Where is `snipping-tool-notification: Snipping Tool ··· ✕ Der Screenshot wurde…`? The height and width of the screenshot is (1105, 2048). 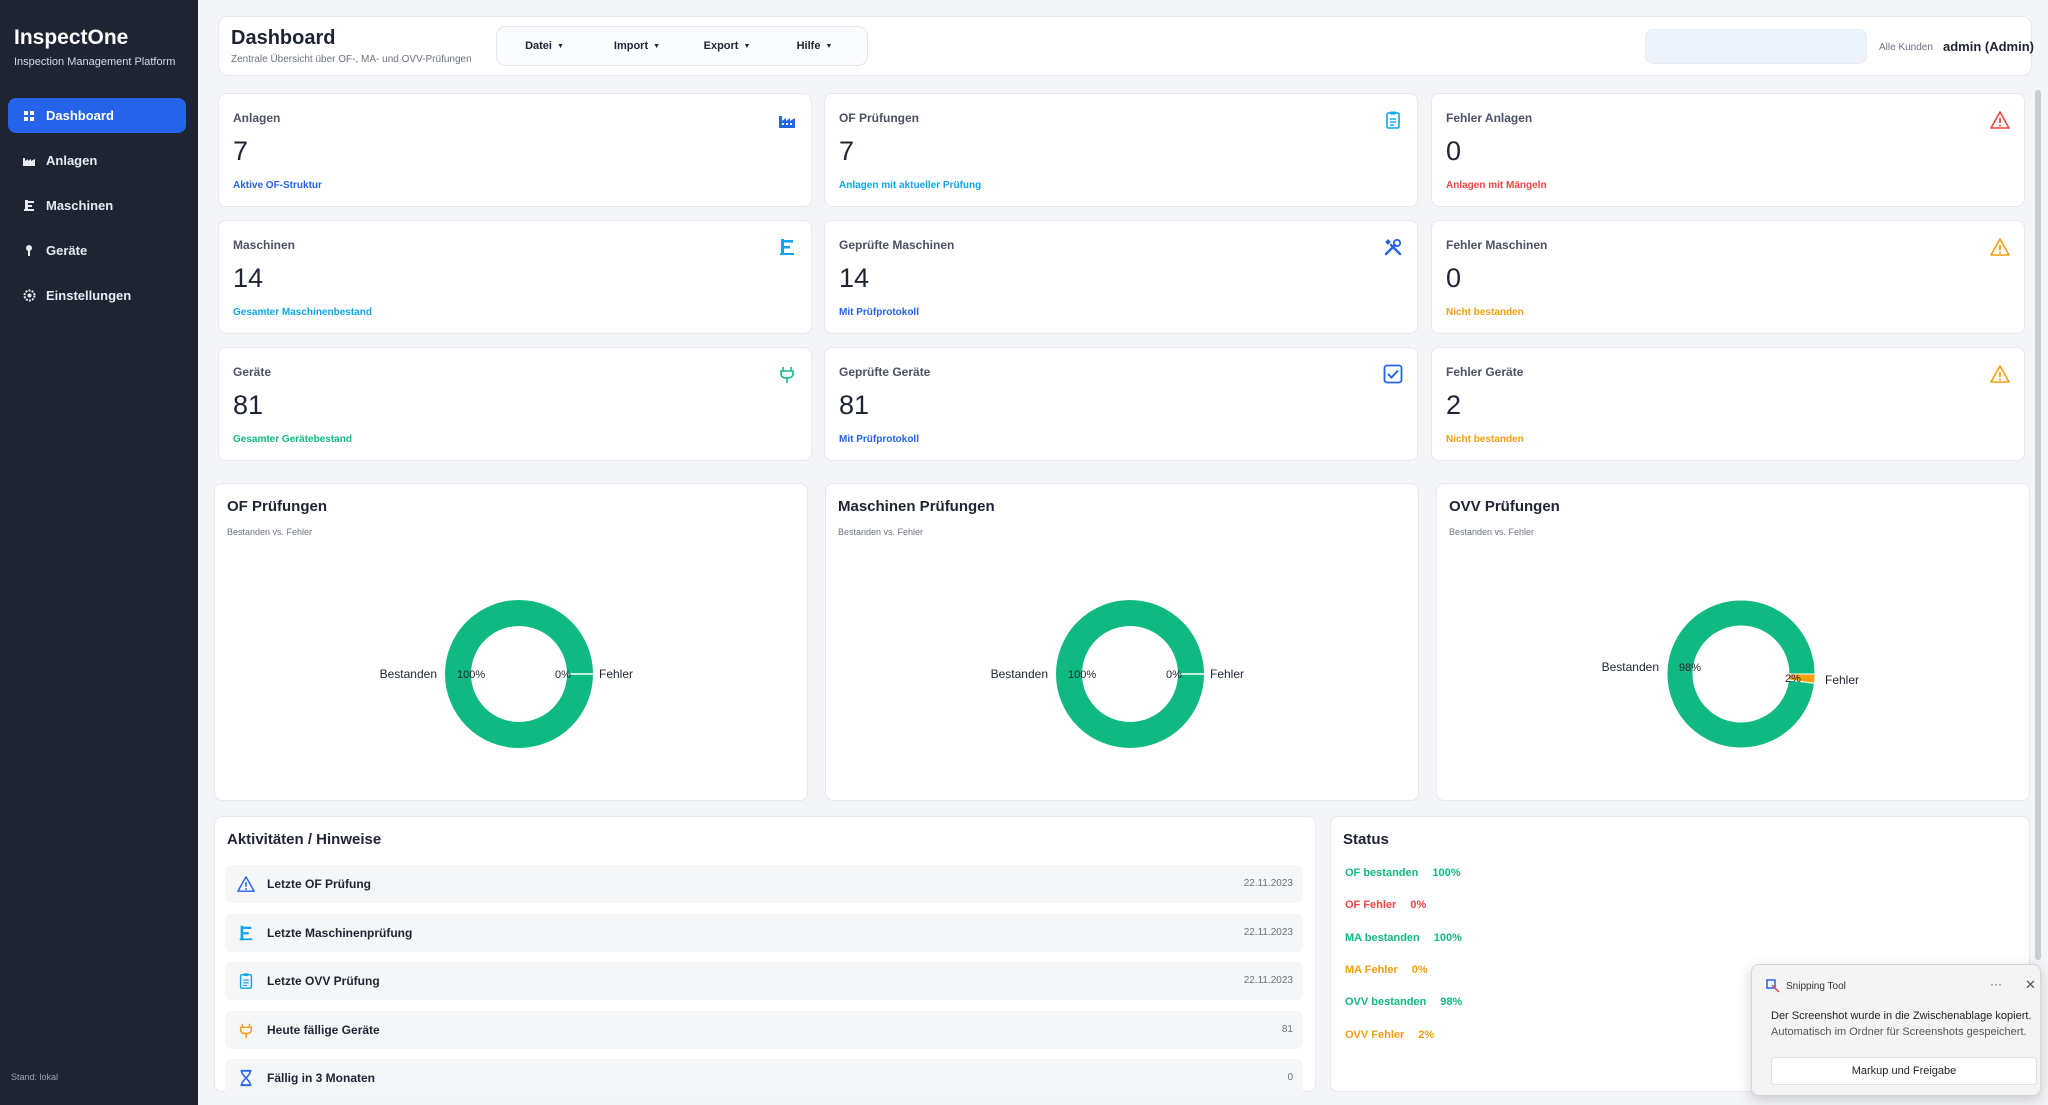 snipping-tool-notification: Snipping Tool ··· ✕ Der Screenshot wurde… is located at coordinates (1896, 1030).